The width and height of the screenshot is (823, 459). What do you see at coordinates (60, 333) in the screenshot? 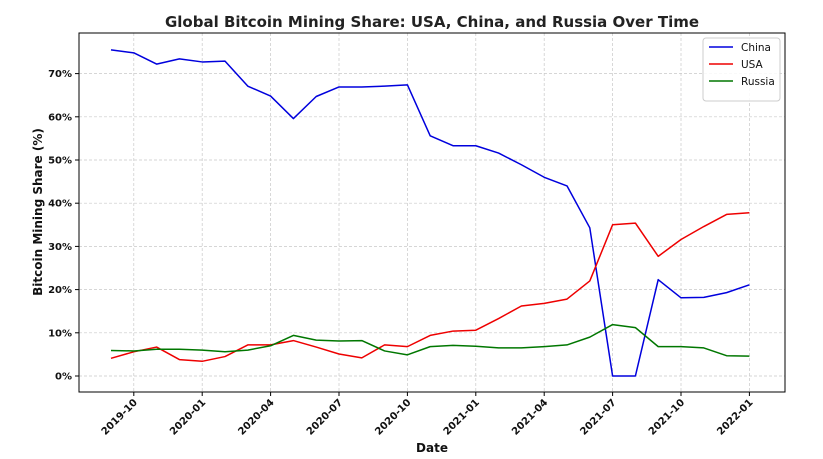
I see `y-tick-label: 10%` at bounding box center [60, 333].